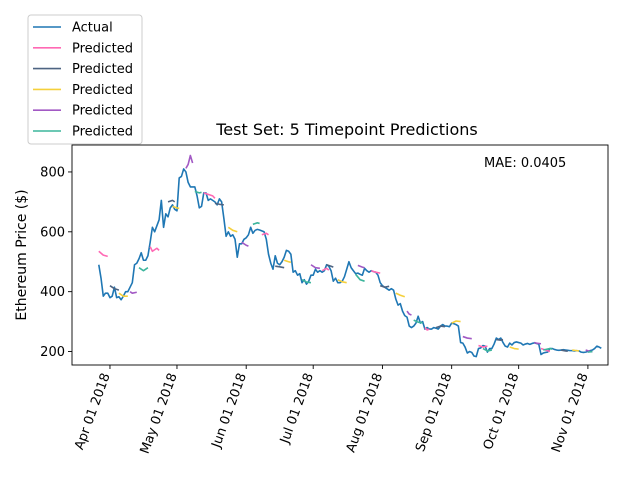 The image size is (640, 480). Describe the element at coordinates (92, 28) in the screenshot. I see `legend-label: Actual` at that location.